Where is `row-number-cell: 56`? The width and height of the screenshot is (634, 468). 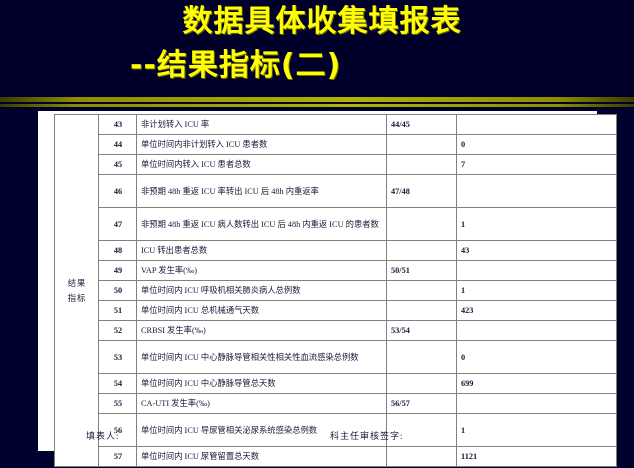 row-number-cell: 56 is located at coordinates (117, 430).